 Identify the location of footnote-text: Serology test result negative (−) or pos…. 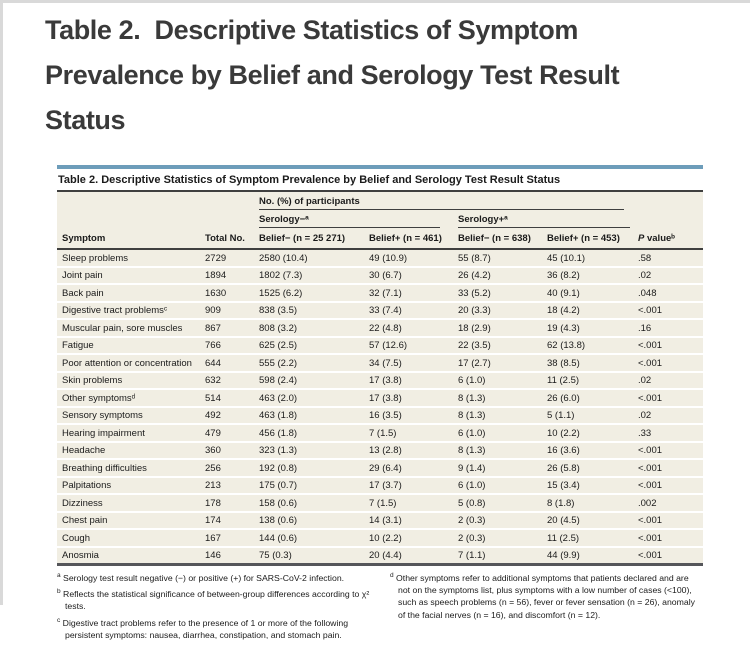
(202, 578).